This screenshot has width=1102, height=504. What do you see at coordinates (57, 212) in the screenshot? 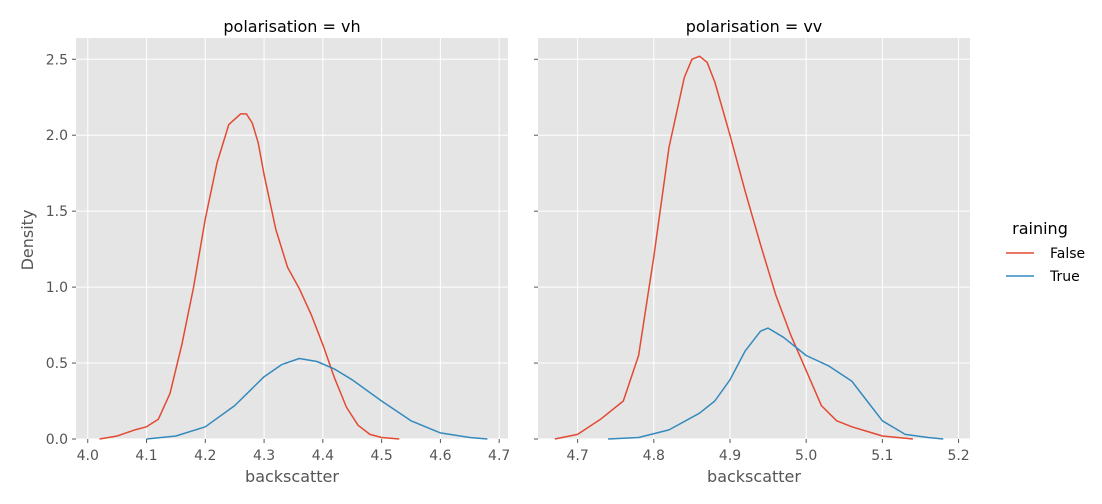
I see `y-tick-label: 1.5` at bounding box center [57, 212].